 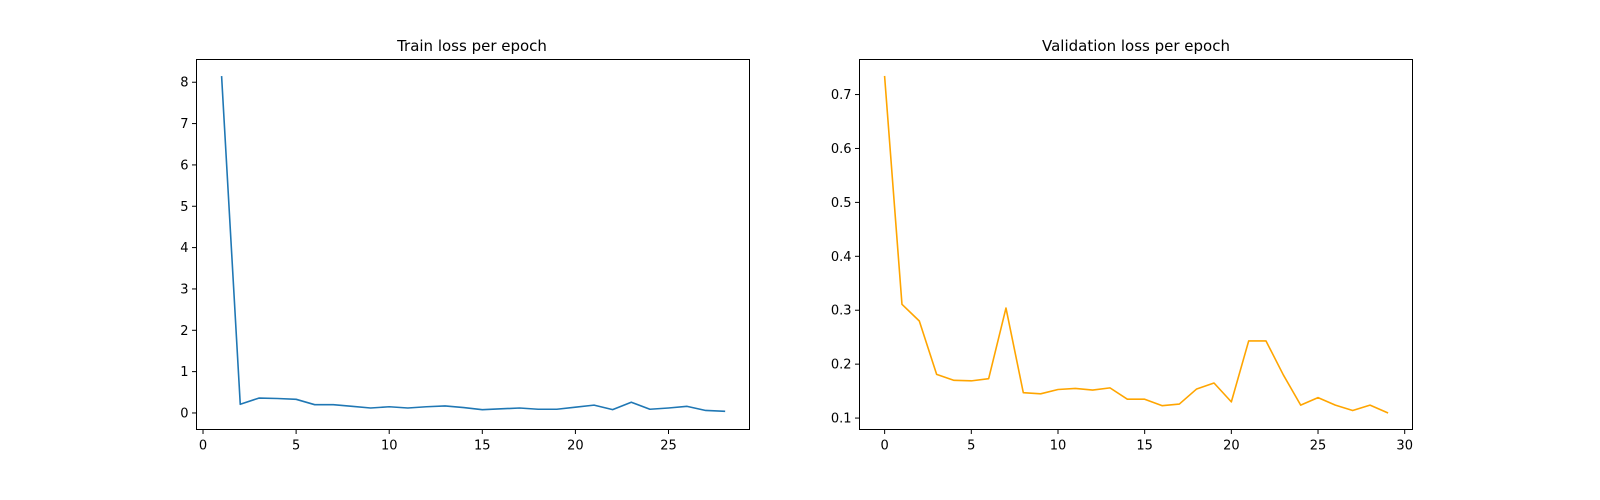 What do you see at coordinates (296, 446) in the screenshot?
I see `train-loss-xtick-label-1: 5` at bounding box center [296, 446].